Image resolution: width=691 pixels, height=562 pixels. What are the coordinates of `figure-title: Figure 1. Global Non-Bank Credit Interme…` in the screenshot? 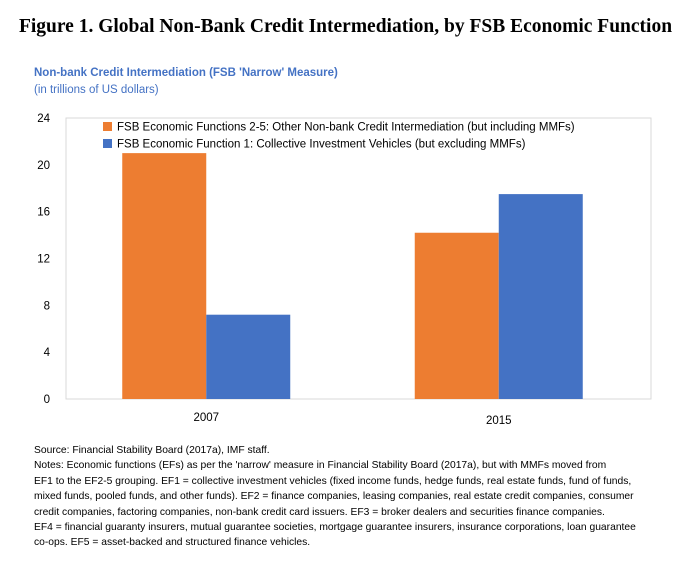 It's located at (345, 26).